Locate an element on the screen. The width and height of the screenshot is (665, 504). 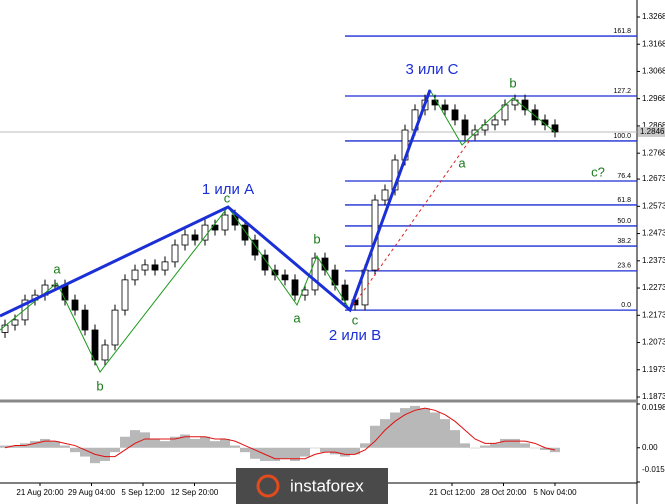
fib-label: 61.8 is located at coordinates (624, 200).